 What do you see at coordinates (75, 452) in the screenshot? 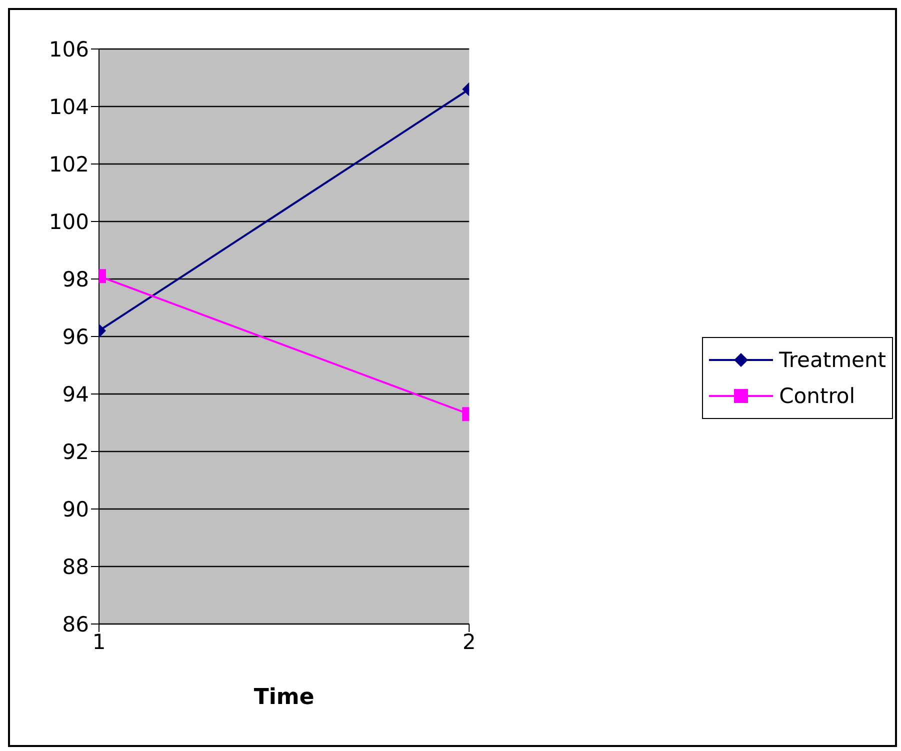
I see `y-tick-label: 92` at bounding box center [75, 452].